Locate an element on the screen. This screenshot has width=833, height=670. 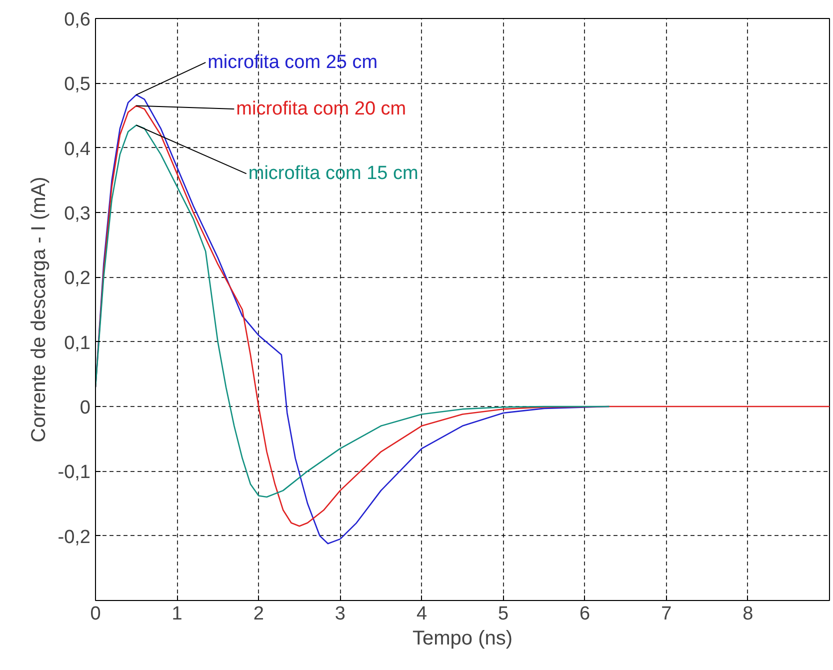
y-tick-label: -0,1 is located at coordinates (74, 473).